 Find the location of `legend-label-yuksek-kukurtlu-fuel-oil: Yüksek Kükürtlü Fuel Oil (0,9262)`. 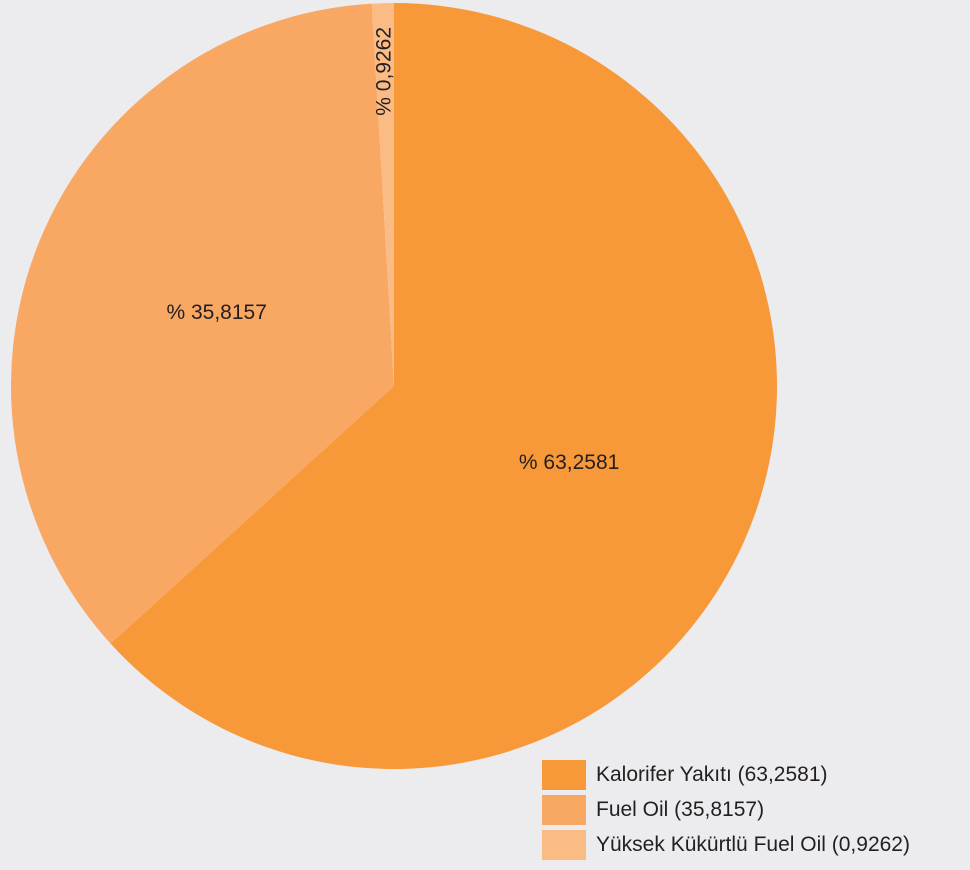

legend-label-yuksek-kukurtlu-fuel-oil: Yüksek Kükürtlü Fuel Oil (0,9262) is located at coordinates (753, 844).